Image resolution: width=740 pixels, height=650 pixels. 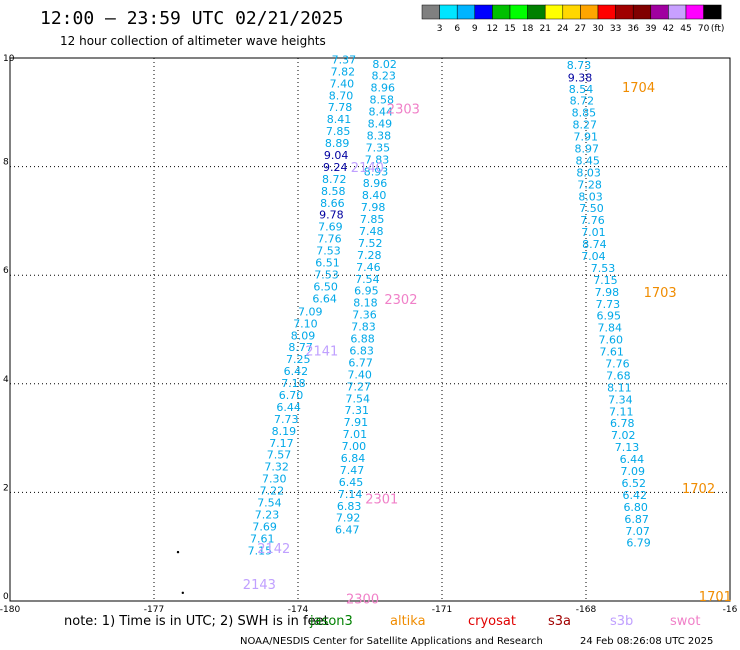 What do you see at coordinates (344, 59) in the screenshot?
I see `wave-height-value: 7.37` at bounding box center [344, 59].